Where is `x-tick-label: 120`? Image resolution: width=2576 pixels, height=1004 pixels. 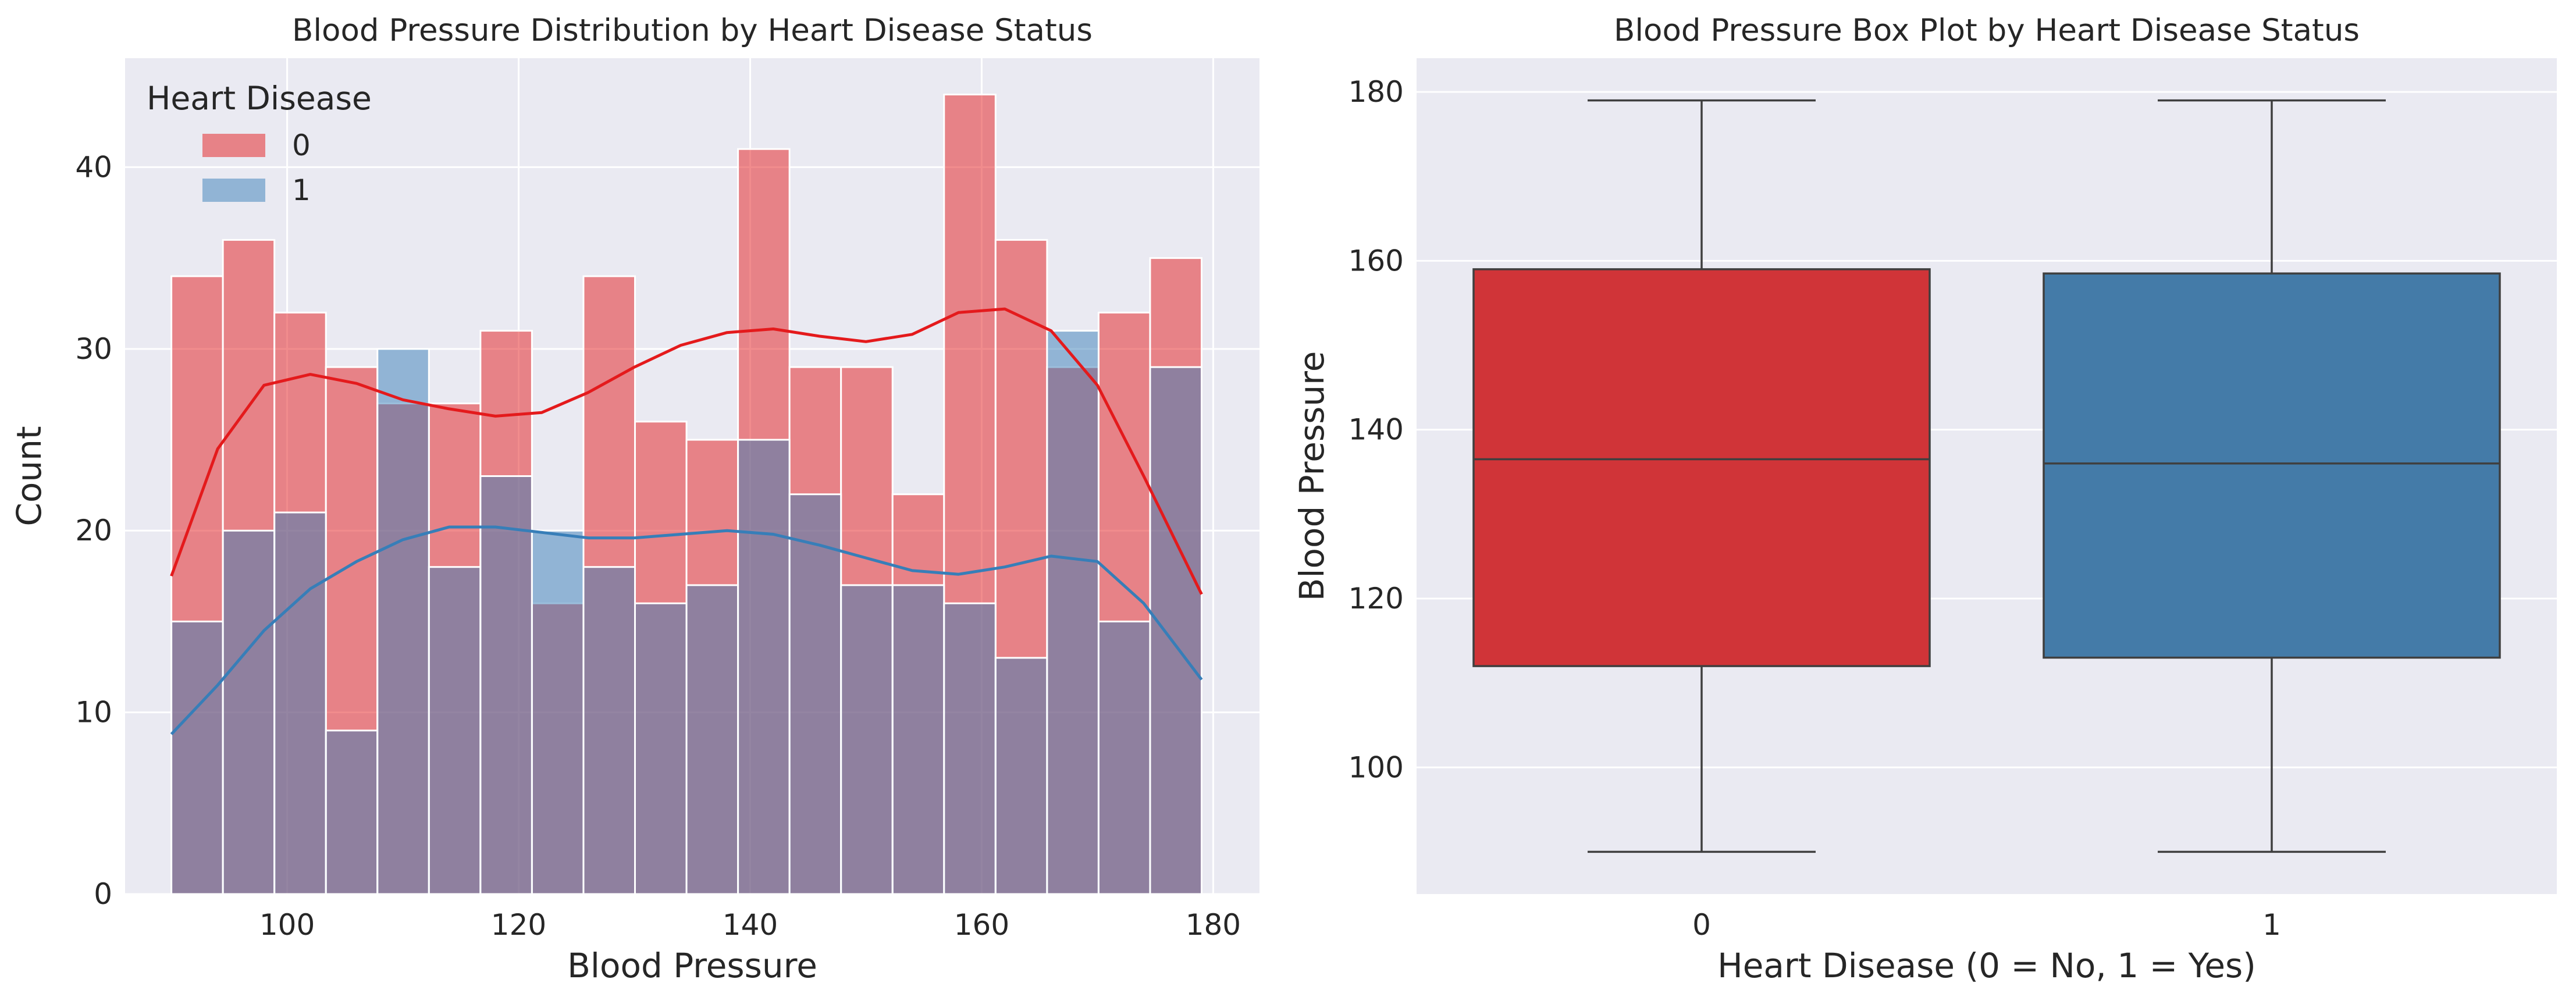 x-tick-label: 120 is located at coordinates (518, 925).